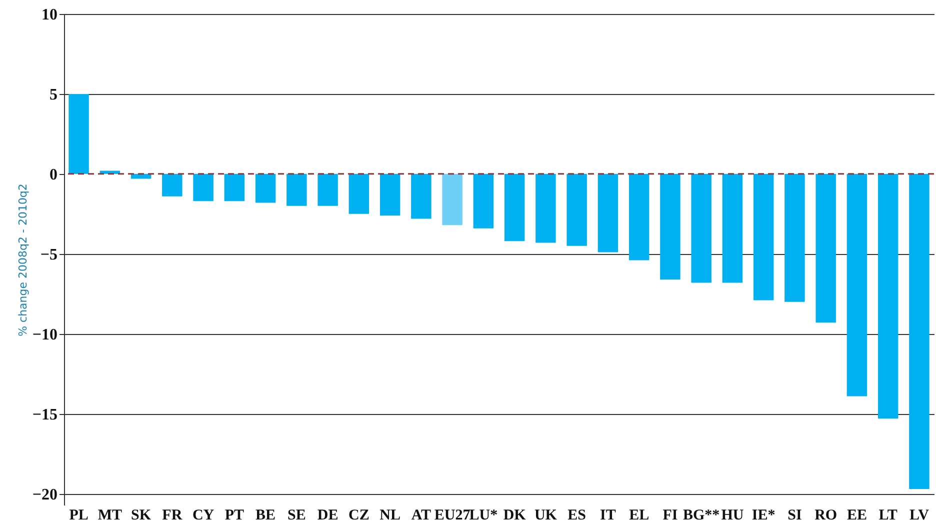 The height and width of the screenshot is (523, 936). Describe the element at coordinates (856, 515) in the screenshot. I see `x-tick-label: EE` at that location.